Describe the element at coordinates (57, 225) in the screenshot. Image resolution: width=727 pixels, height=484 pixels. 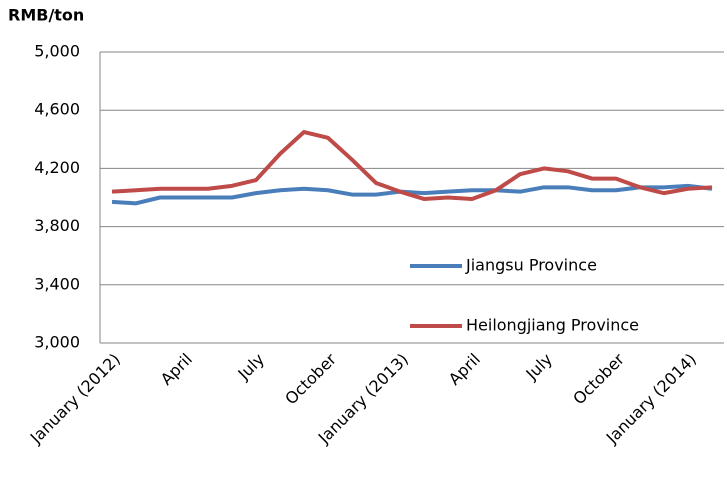
I see `y-tick-label: 3,800` at that location.